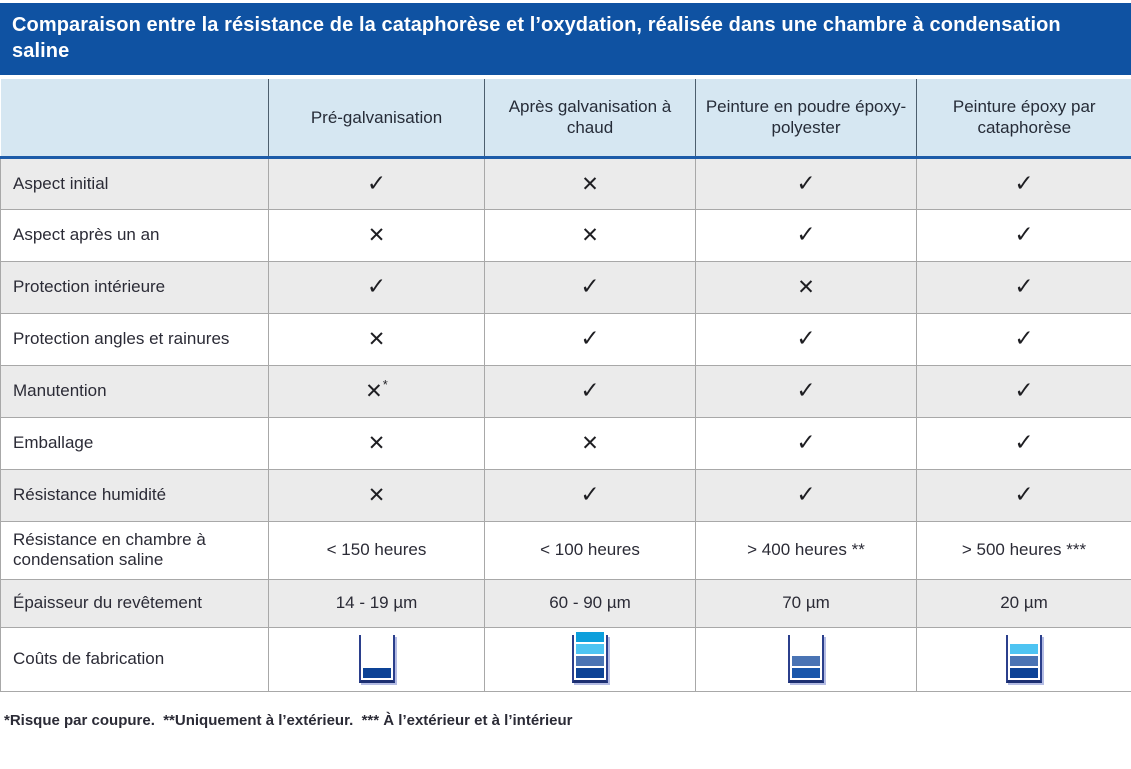 Image resolution: width=1131 pixels, height=769 pixels. What do you see at coordinates (376, 550) in the screenshot?
I see `value-cell: < 150 heures` at bounding box center [376, 550].